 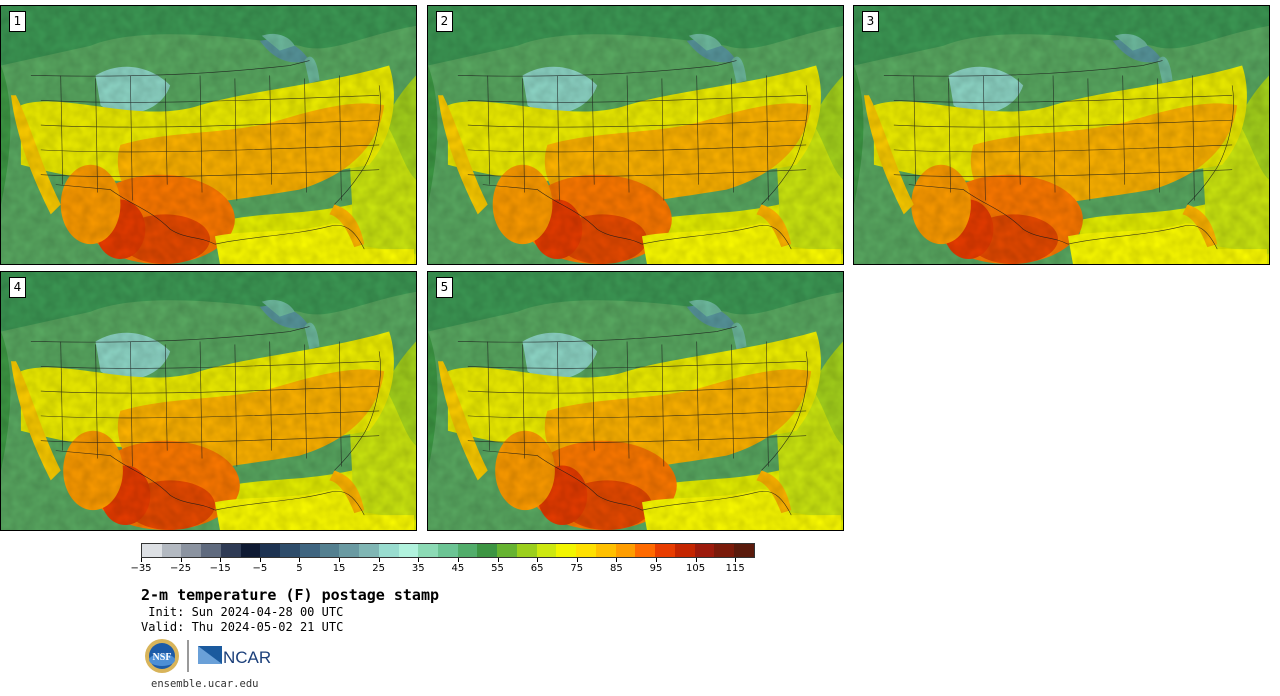 What do you see at coordinates (17, 21) in the screenshot?
I see `panel-number-label: 1` at bounding box center [17, 21].